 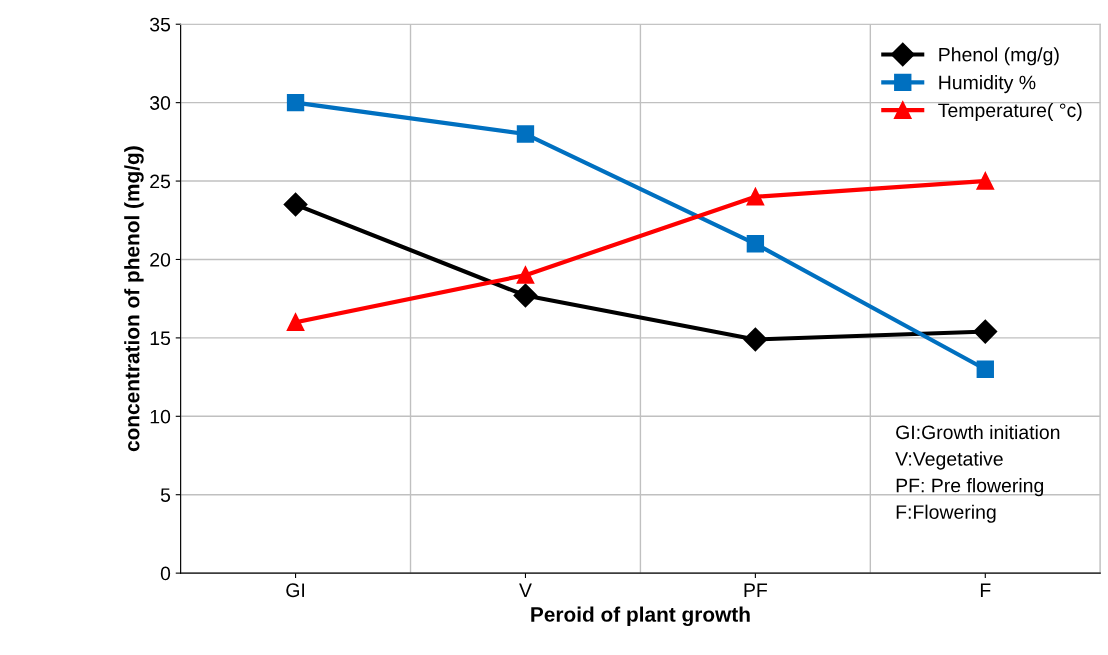 I want to click on legend-label: Humidity %, so click(x=987, y=84).